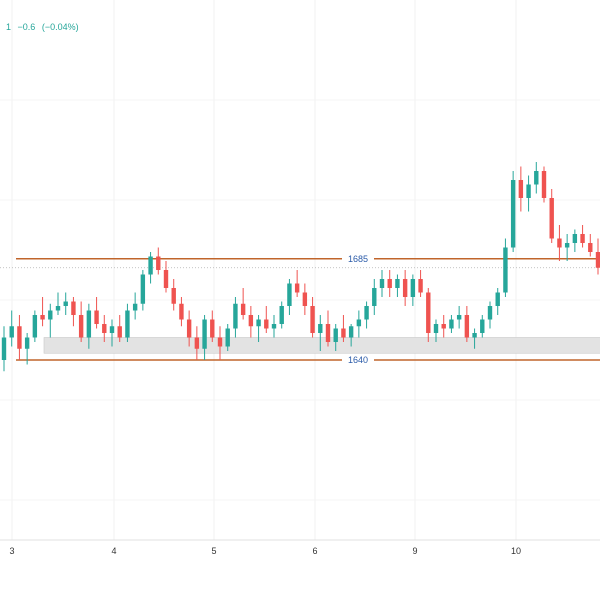  What do you see at coordinates (314, 551) in the screenshot?
I see `x-tick-label: 6` at bounding box center [314, 551].